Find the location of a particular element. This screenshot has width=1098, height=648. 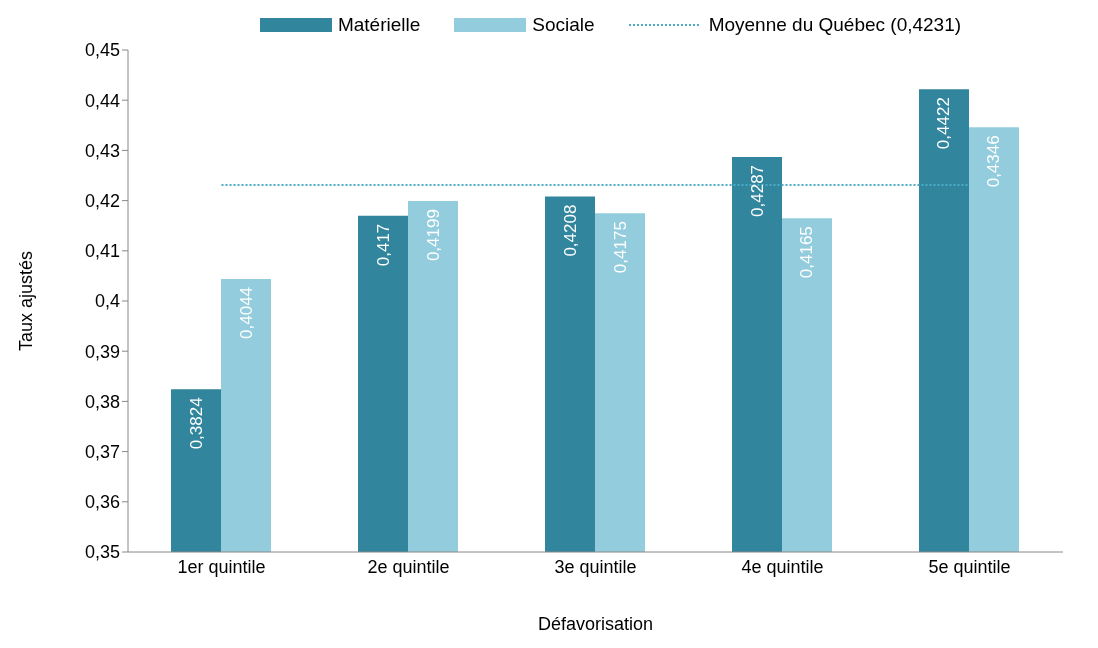

legend-label: Sociale is located at coordinates (563, 25).